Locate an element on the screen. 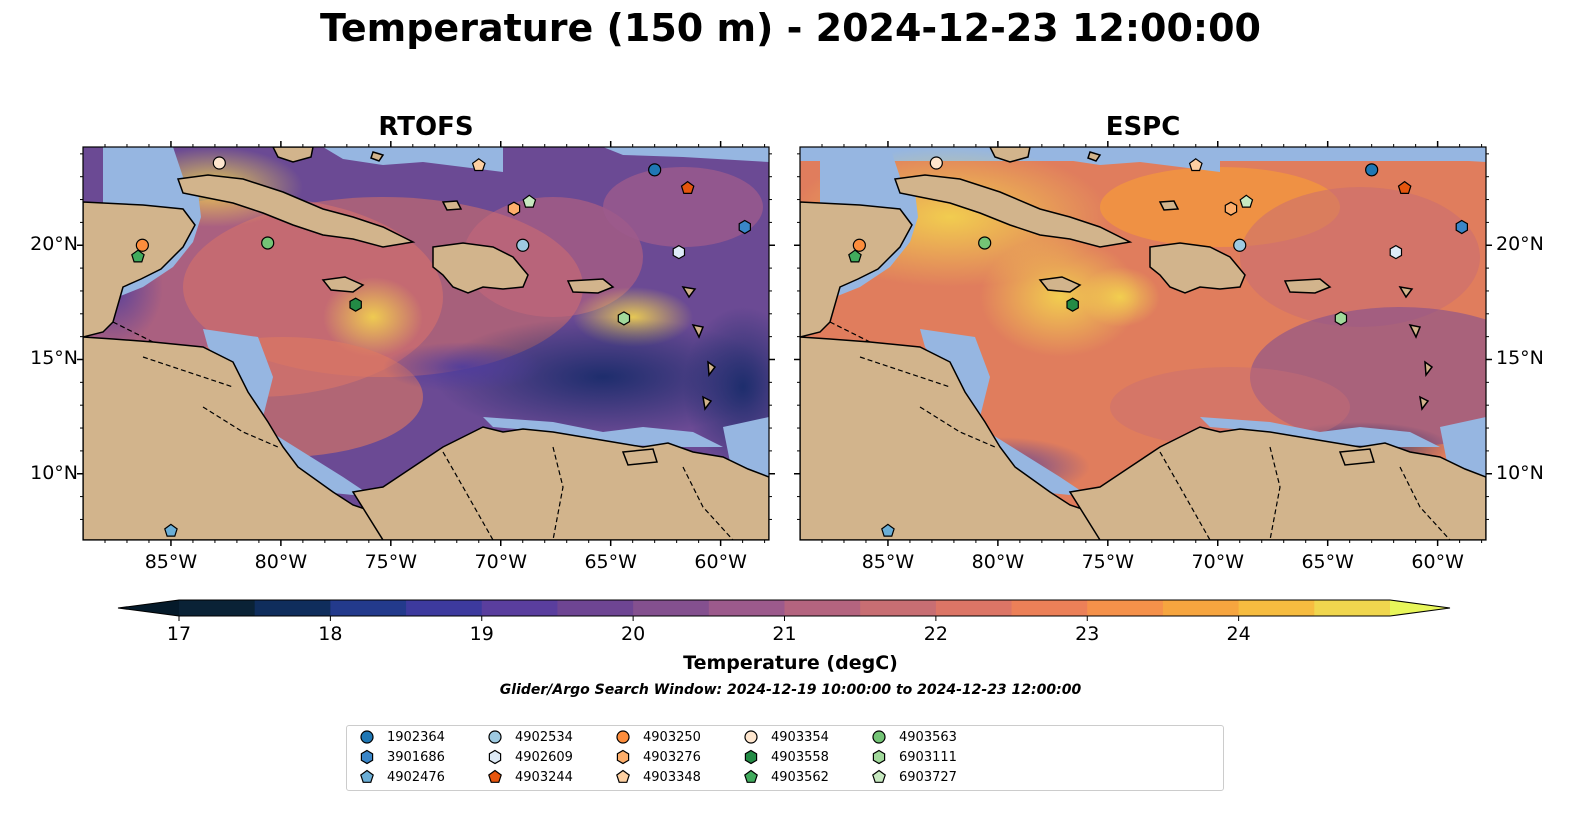 The width and height of the screenshot is (1581, 827). legend-label: 4903244 is located at coordinates (544, 777).